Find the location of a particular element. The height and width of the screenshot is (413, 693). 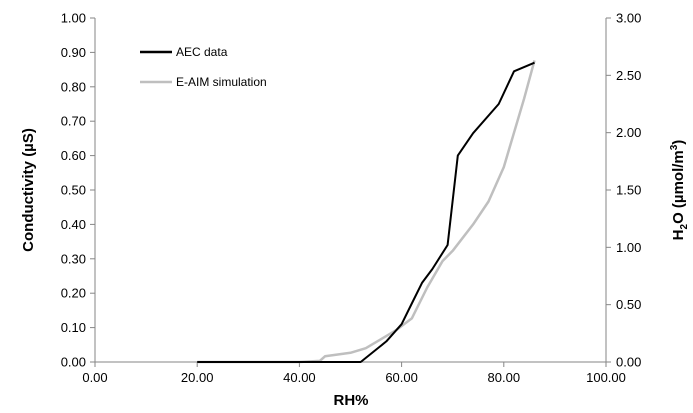

legend-label: AEC data is located at coordinates (202, 52).